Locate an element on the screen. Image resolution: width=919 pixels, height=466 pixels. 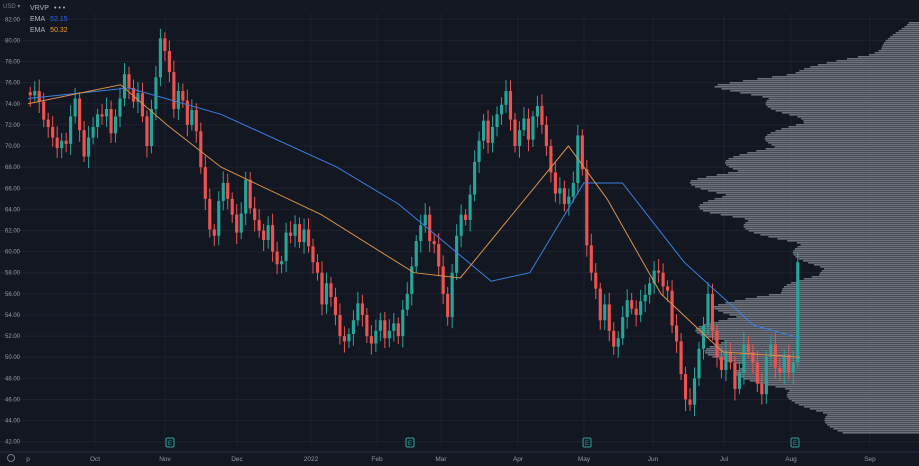
legend-ema-slow: EMA 52.15 is located at coordinates (49, 19).